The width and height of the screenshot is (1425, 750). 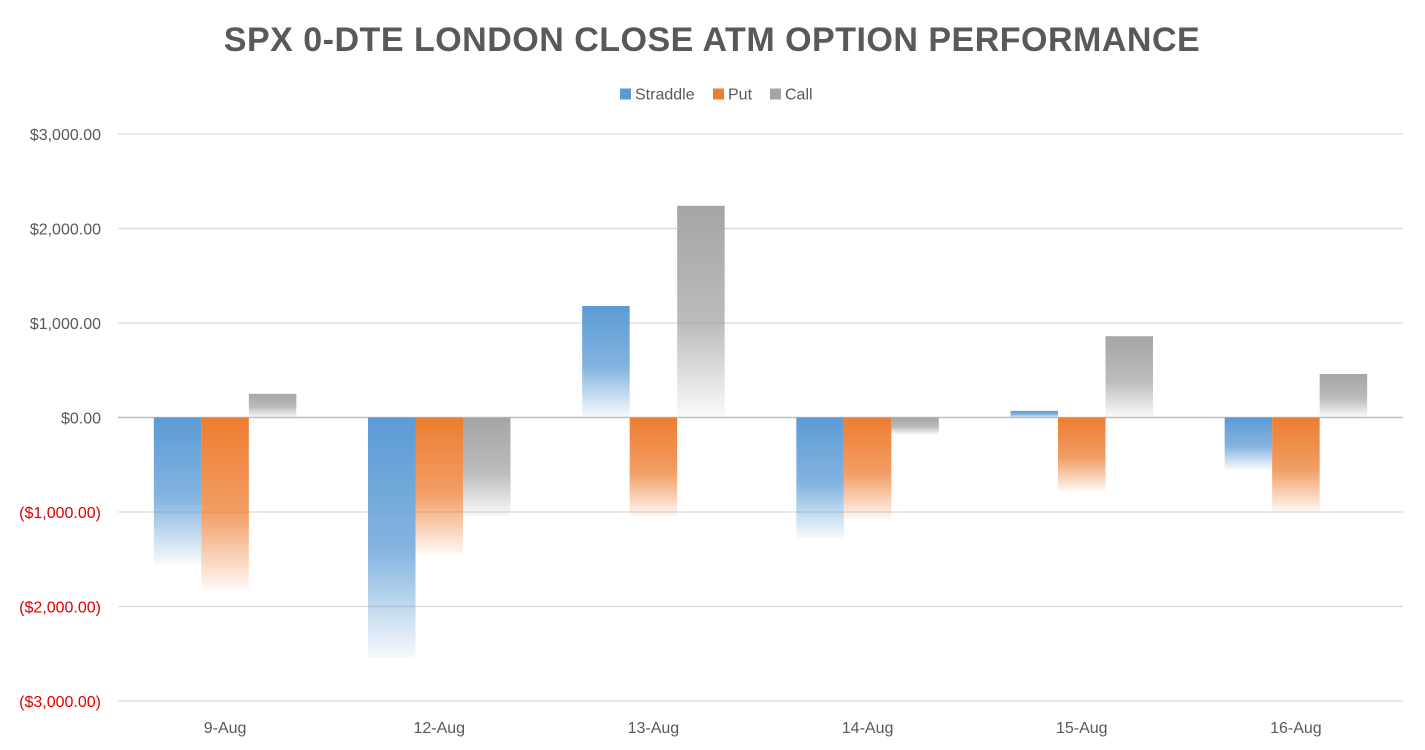 What do you see at coordinates (606, 361) in the screenshot?
I see `bar-straddle-13-aug` at bounding box center [606, 361].